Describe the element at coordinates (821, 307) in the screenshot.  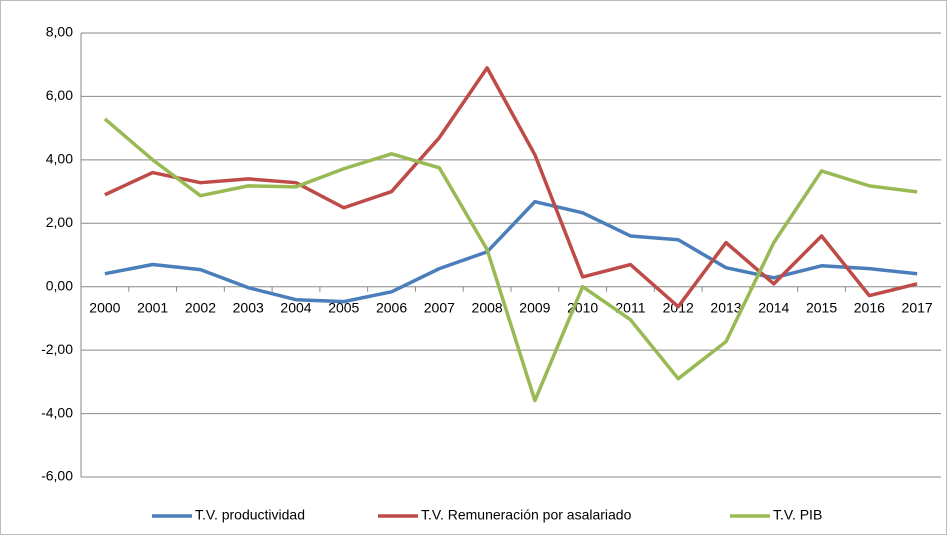
I see `x-tick-label: 2015` at that location.